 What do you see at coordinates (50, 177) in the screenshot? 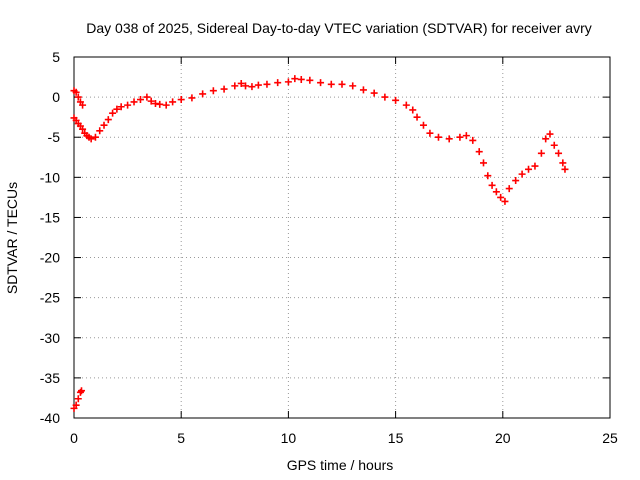
I see `y-tick-label: -10` at bounding box center [50, 177].